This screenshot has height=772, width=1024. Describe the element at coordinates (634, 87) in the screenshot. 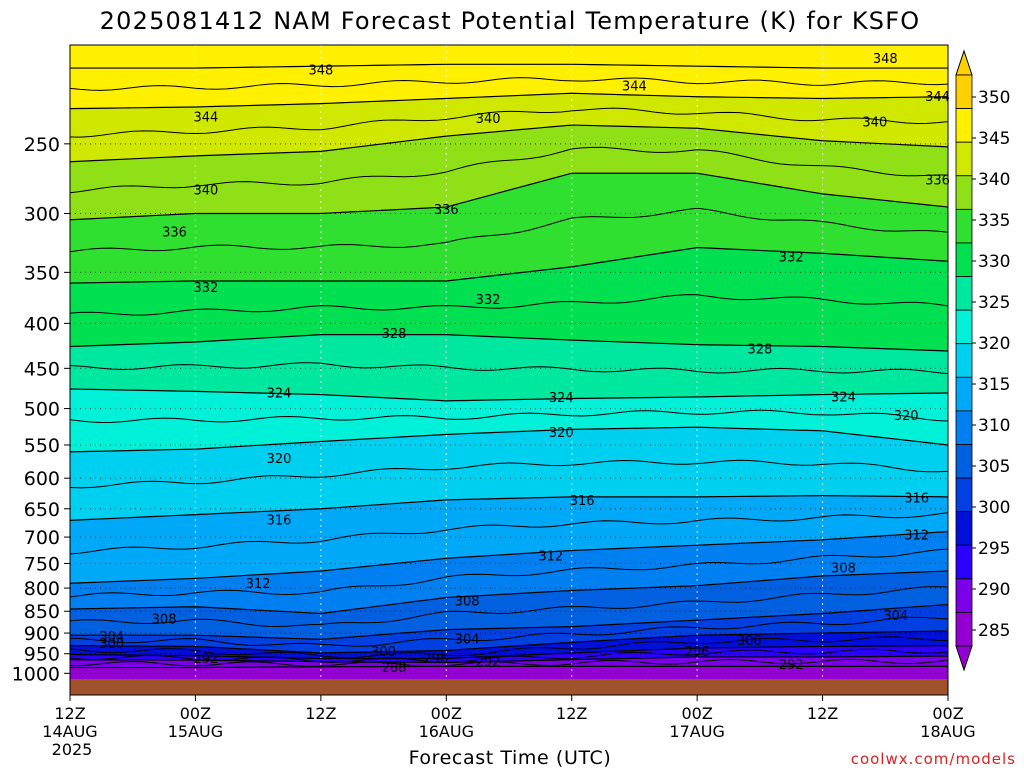

I see `isotherm-label-2: 344` at that location.